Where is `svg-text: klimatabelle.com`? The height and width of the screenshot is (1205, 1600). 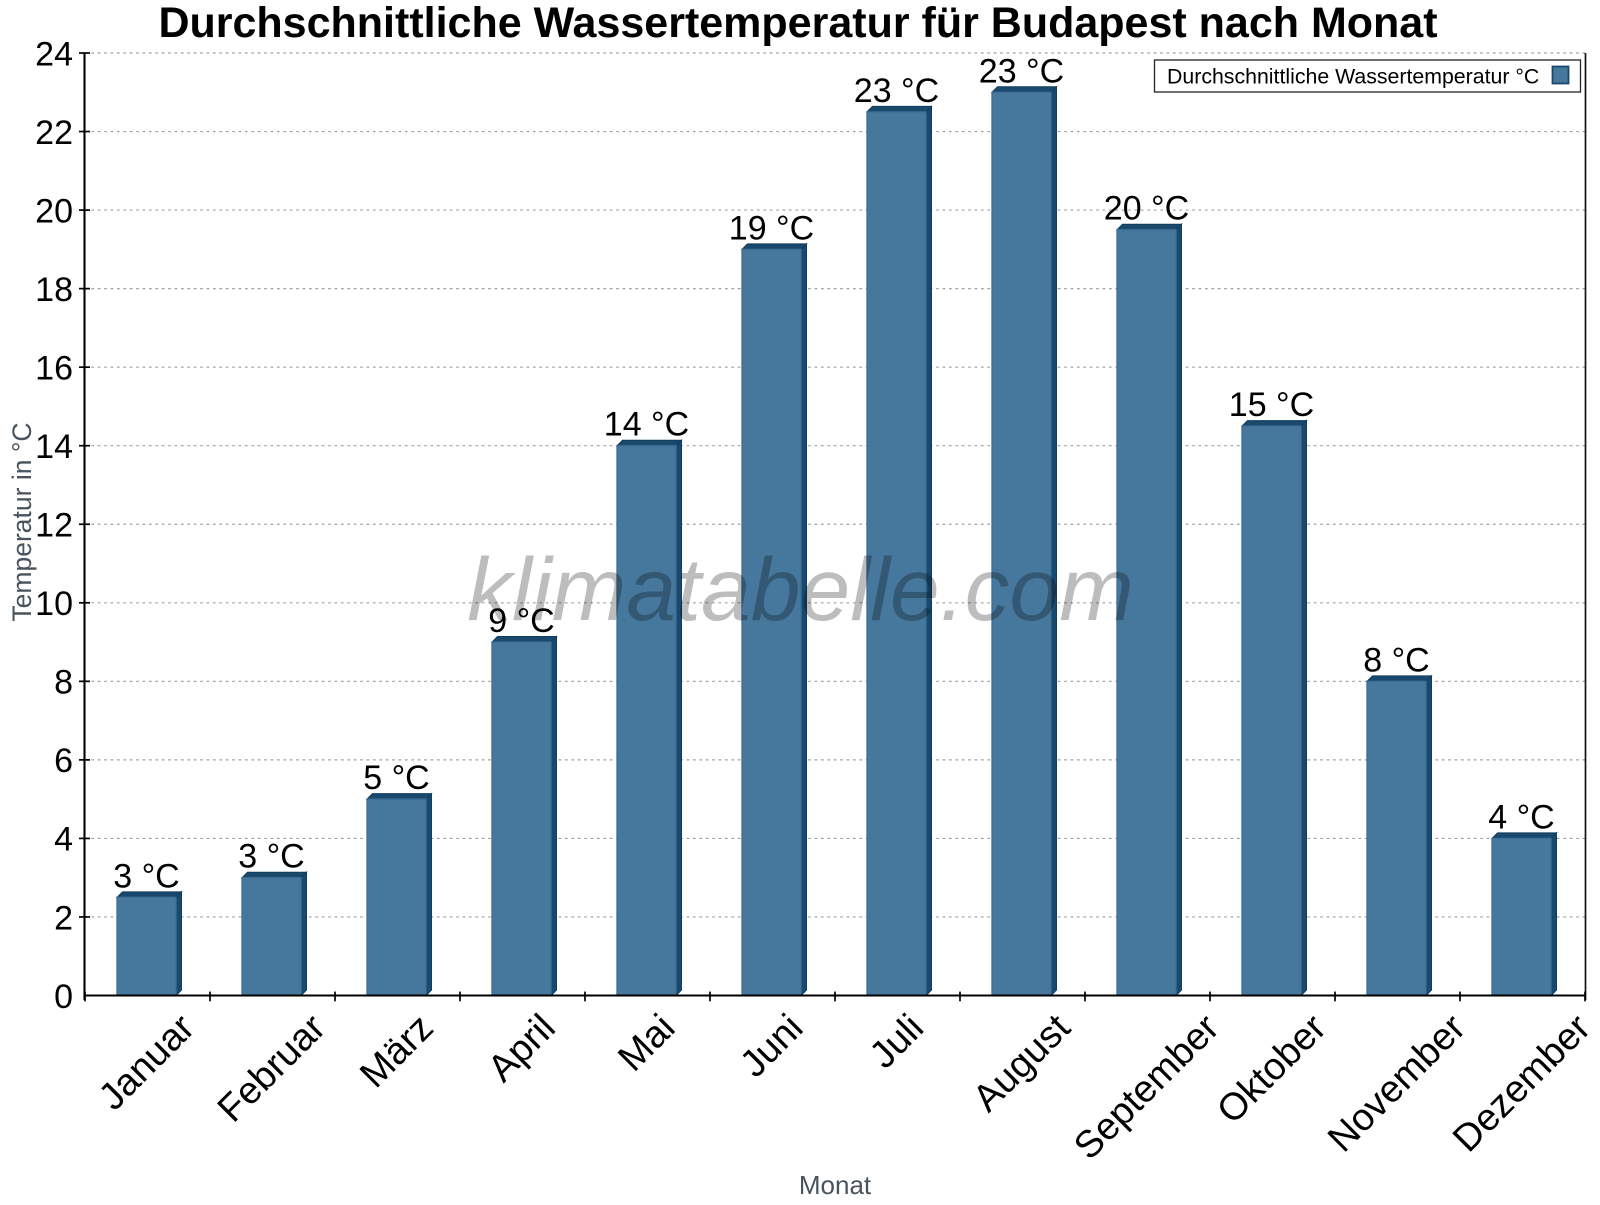 svg-text: klimatabelle.com is located at coordinates (800, 589).